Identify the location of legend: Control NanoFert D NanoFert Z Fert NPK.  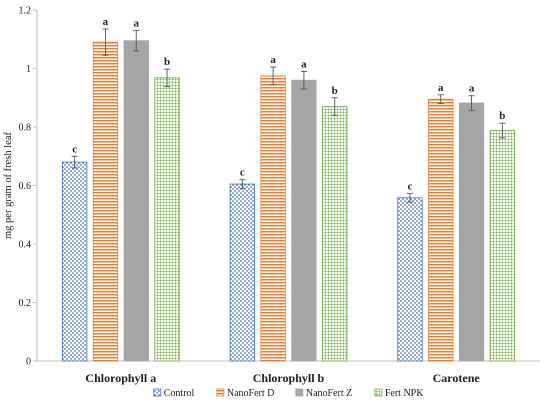
(288, 393).